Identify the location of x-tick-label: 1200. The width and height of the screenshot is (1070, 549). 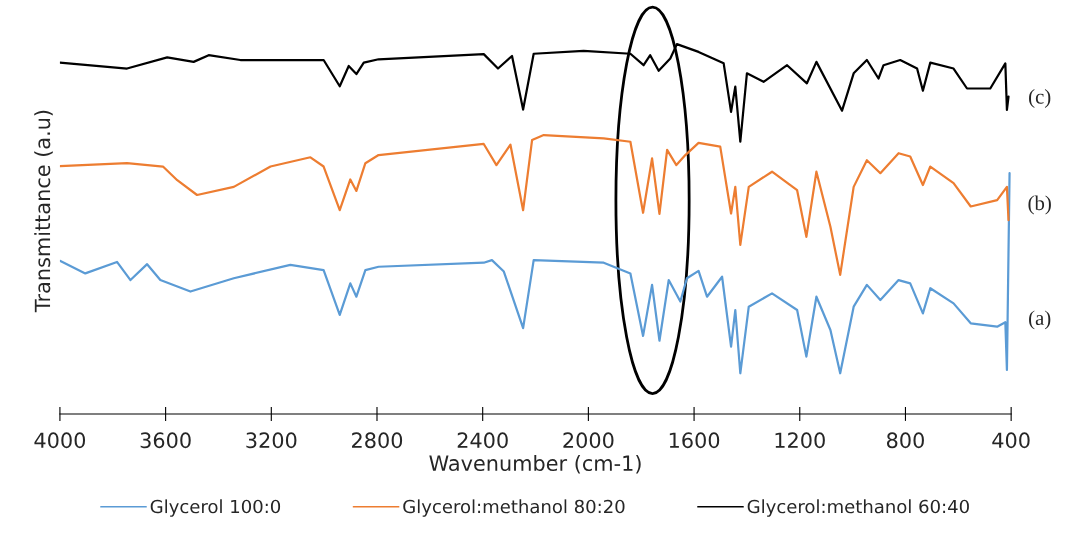
(800, 440).